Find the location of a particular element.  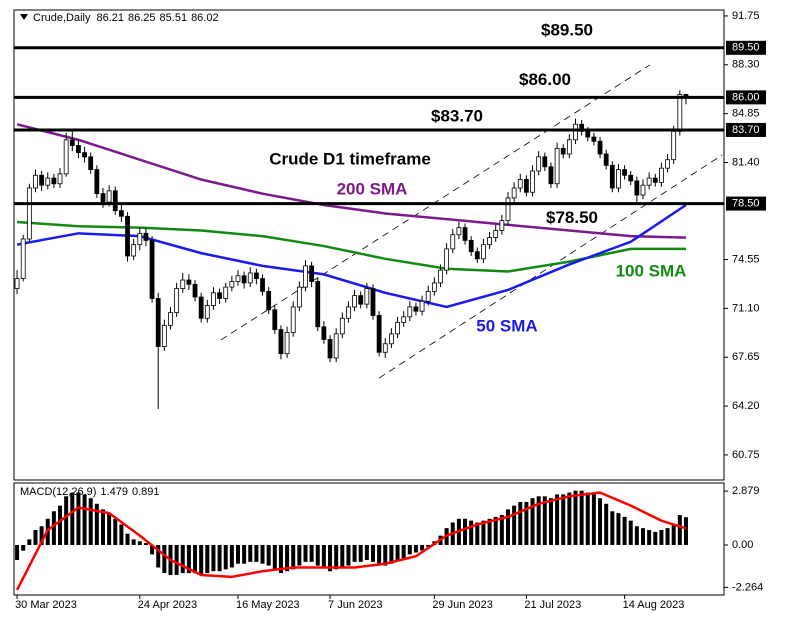

level-axis-label: 89.50 is located at coordinates (746, 48).